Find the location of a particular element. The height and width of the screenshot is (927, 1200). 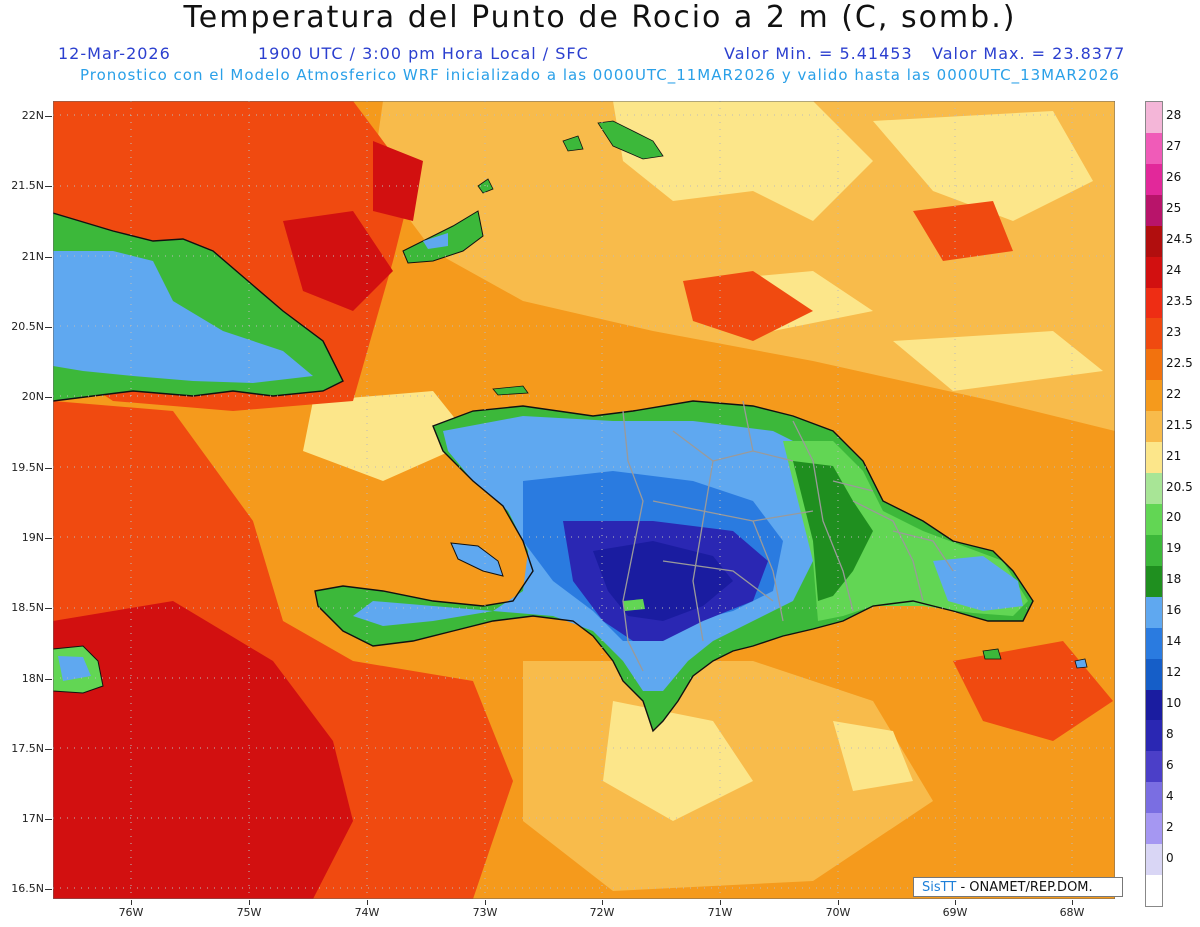

legend-level-label: 20 is located at coordinates (1174, 517).